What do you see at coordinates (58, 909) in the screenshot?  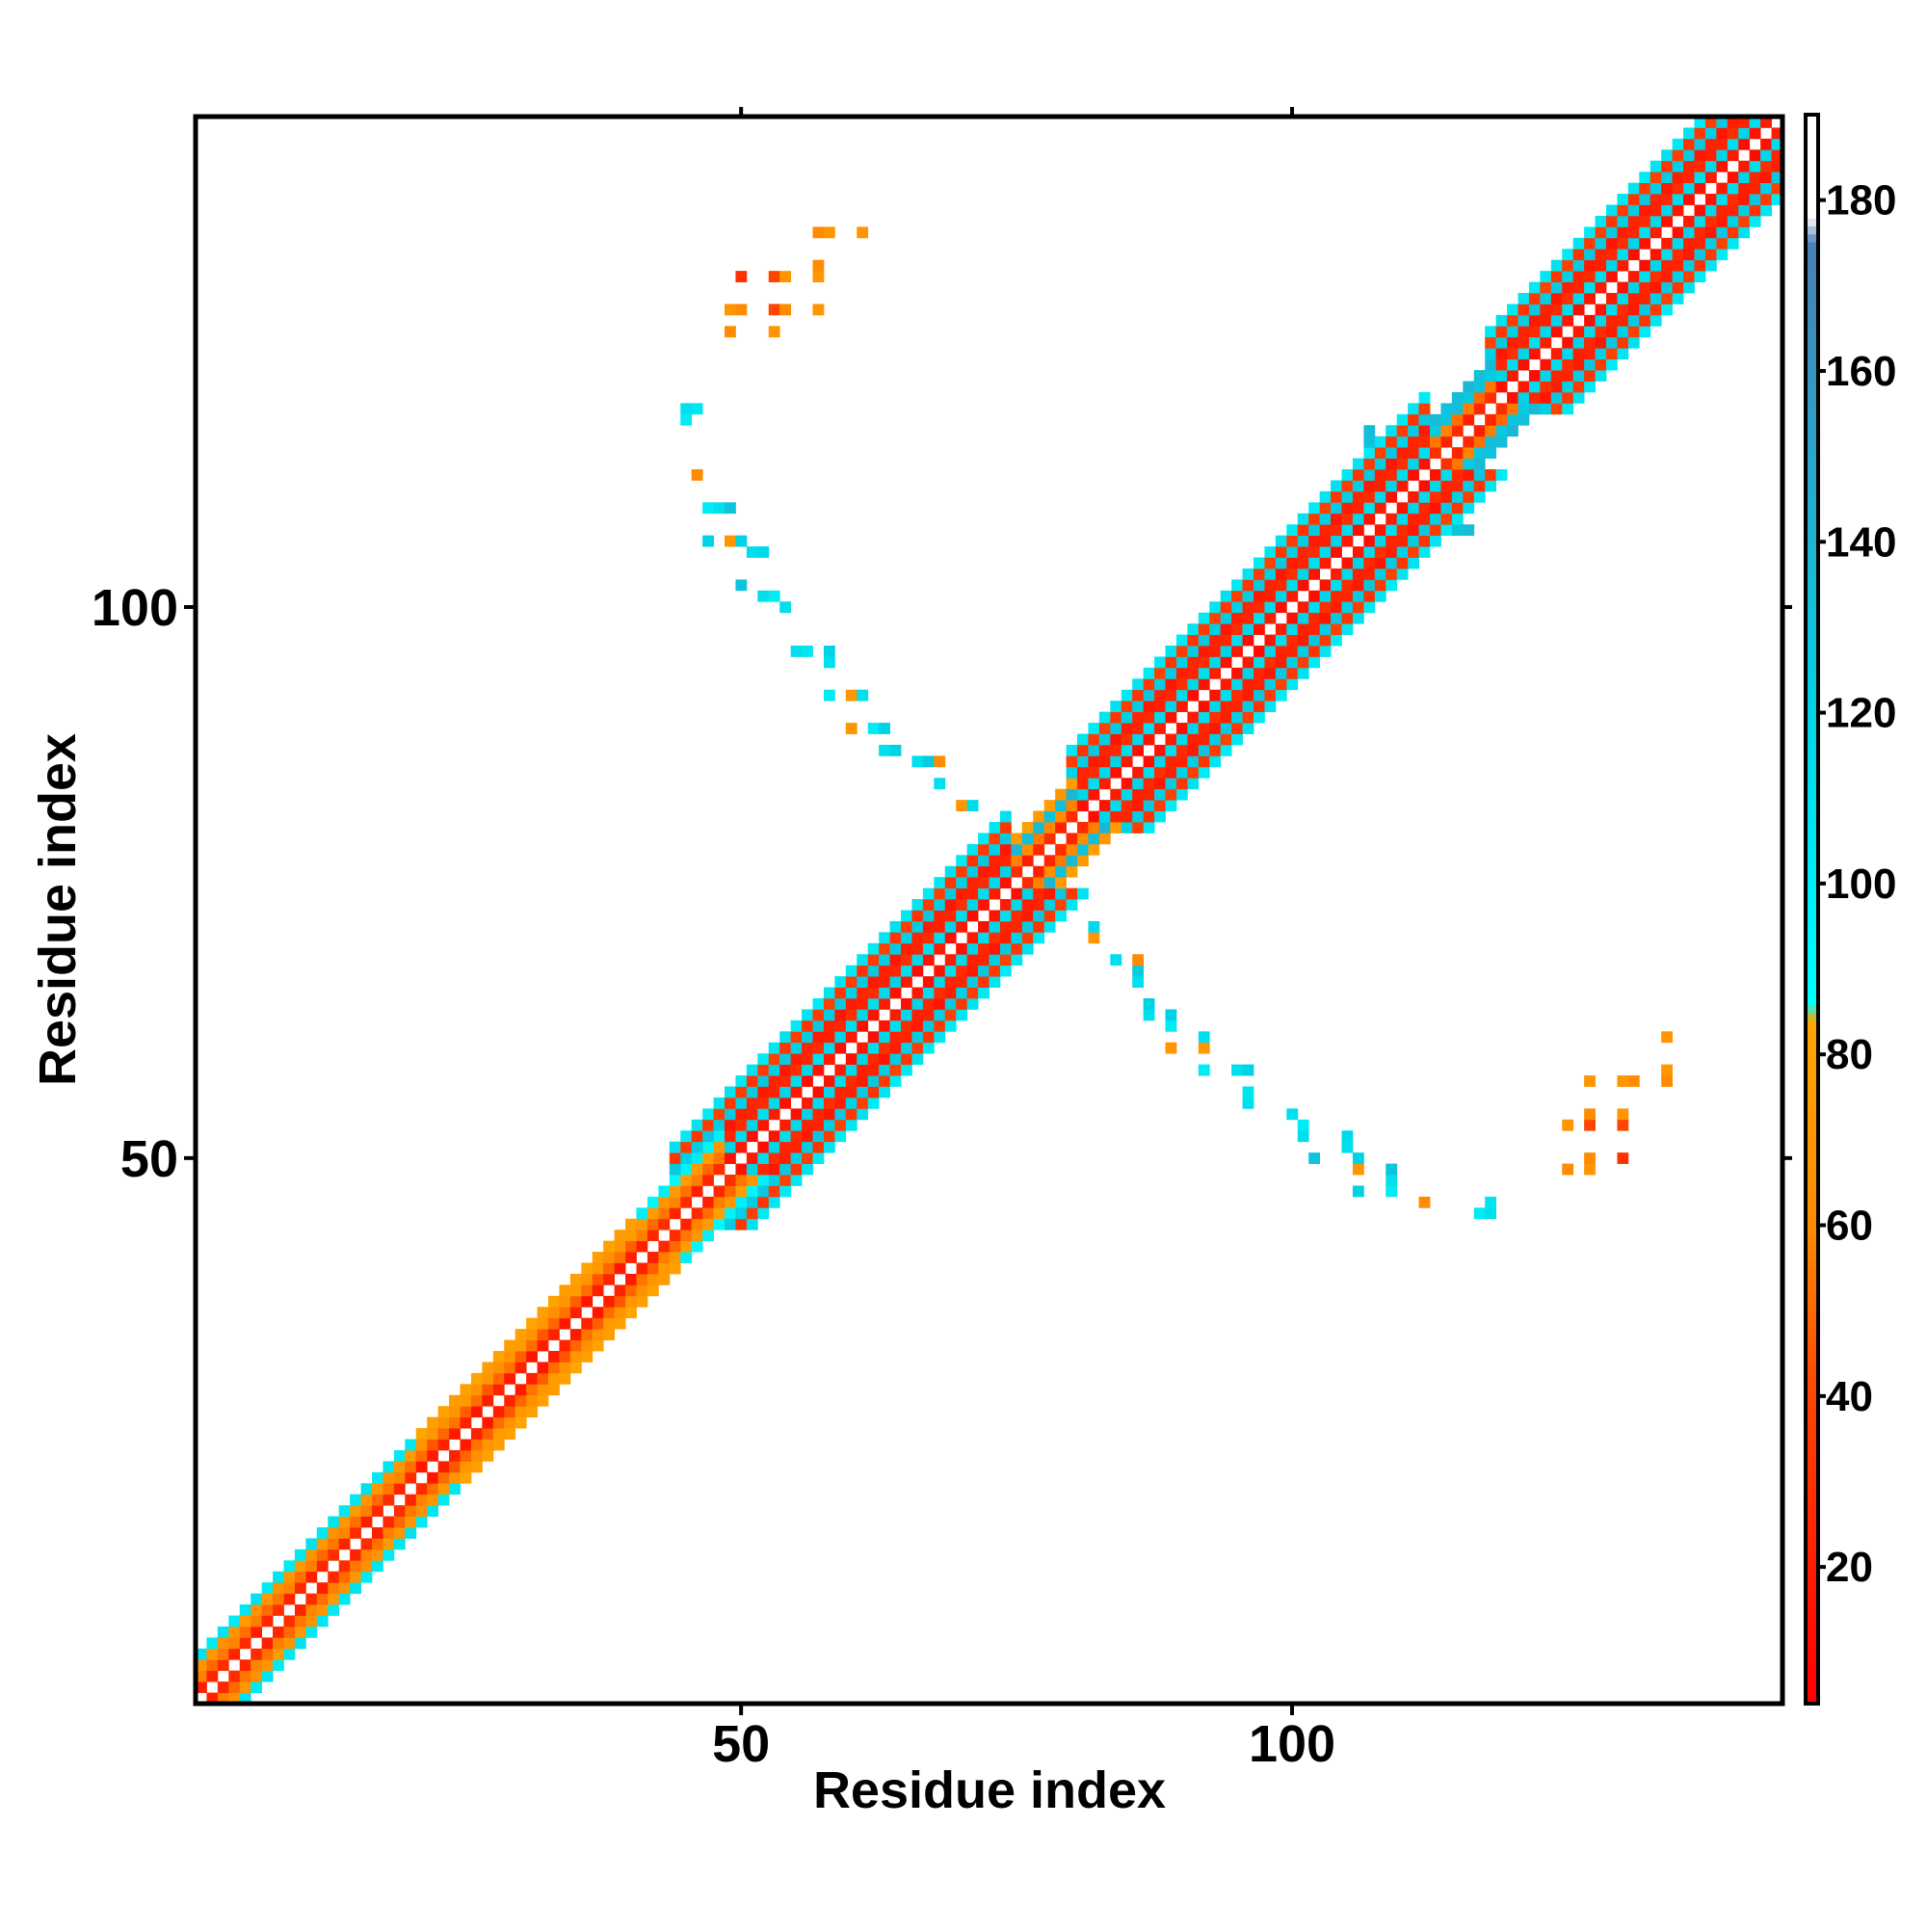 I see `y-axis-label: Residue index` at bounding box center [58, 909].